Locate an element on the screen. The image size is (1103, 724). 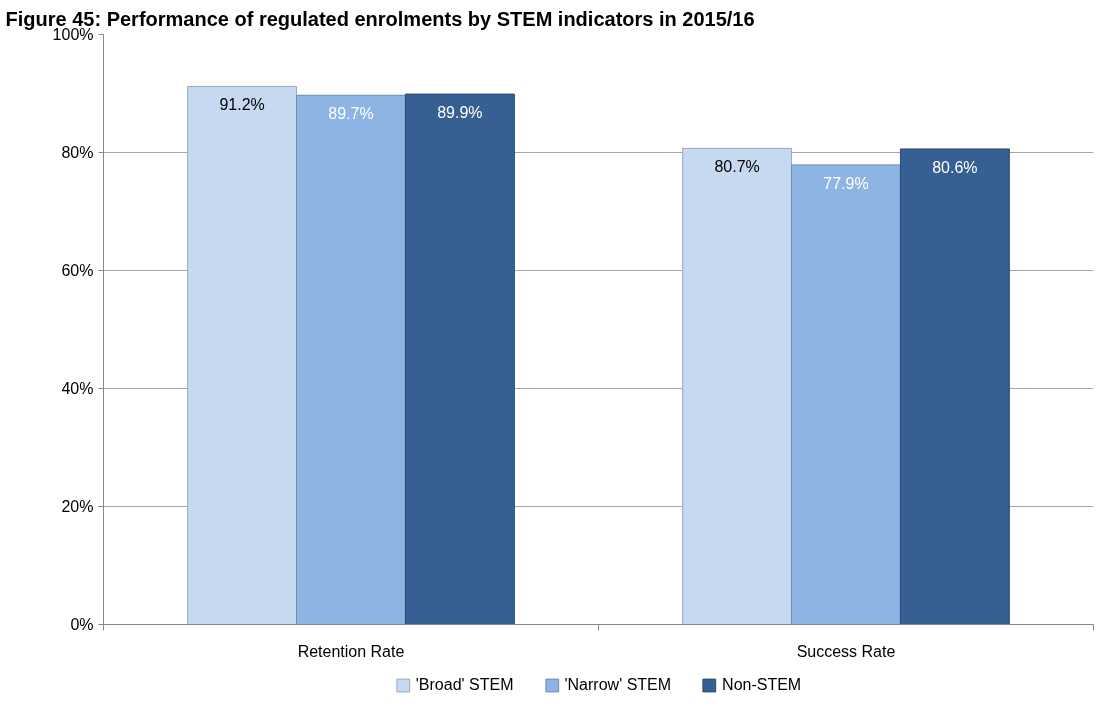
y-tick-label: 40% is located at coordinates (77, 388).